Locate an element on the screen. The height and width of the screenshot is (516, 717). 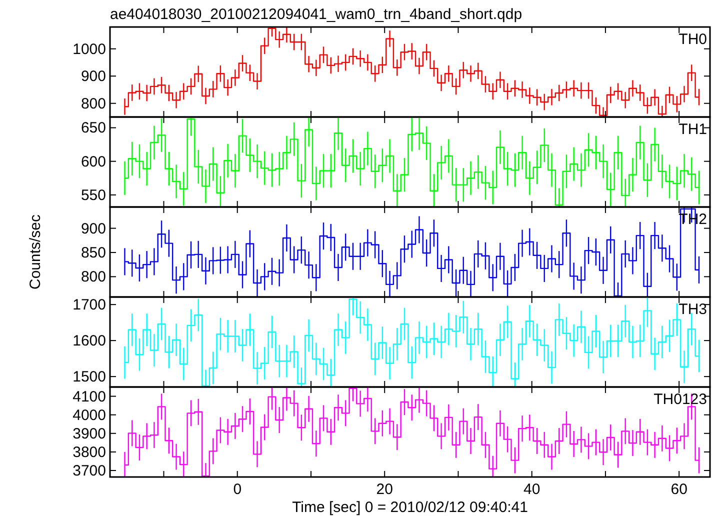
y-tick-label: 550 is located at coordinates (93, 195).